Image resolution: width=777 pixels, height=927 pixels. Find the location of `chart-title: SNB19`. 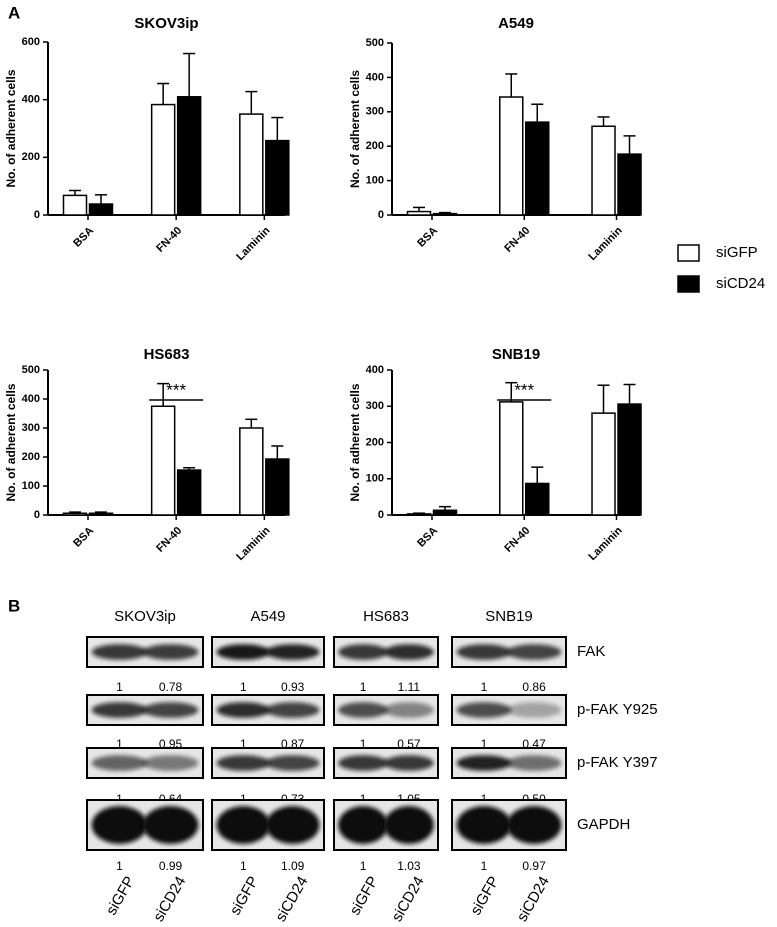

chart-title: SNB19 is located at coordinates (516, 354).